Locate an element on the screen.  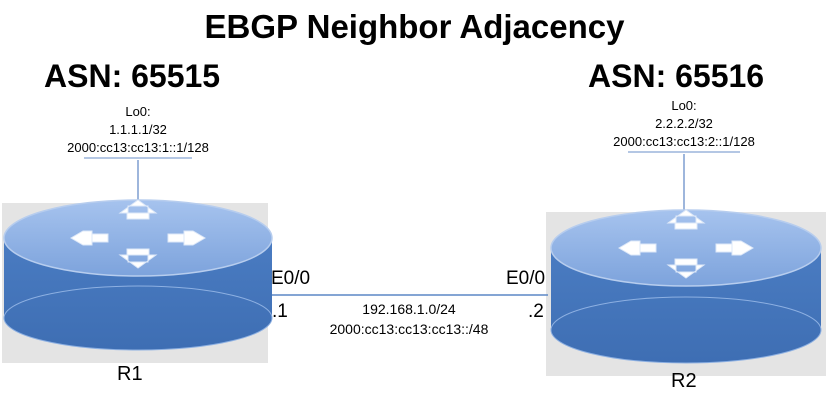
link-ipv6: 2000:cc13:cc13:cc13::/48 is located at coordinates (409, 329).